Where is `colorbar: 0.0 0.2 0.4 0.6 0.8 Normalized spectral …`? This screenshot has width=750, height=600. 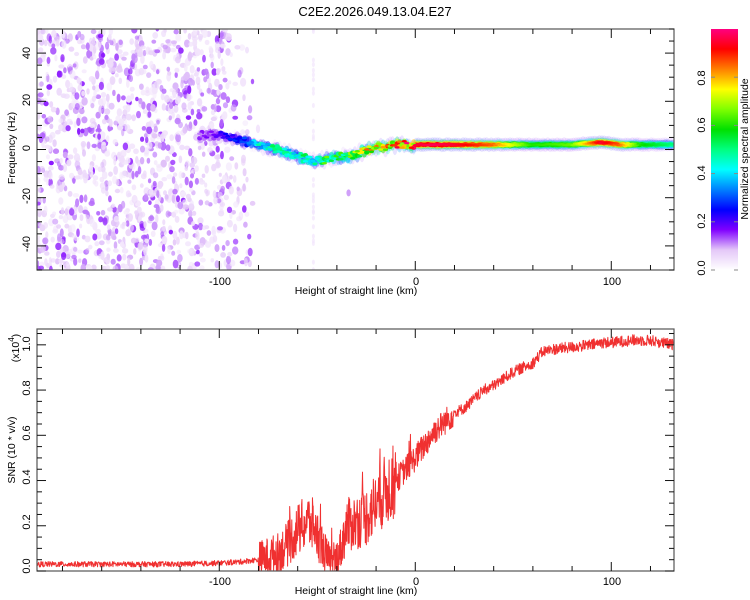 colorbar: 0.0 0.2 0.4 0.6 0.8 Normalized spectral … is located at coordinates (723, 152).